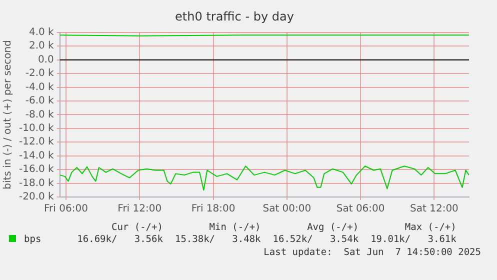  I want to click on legend-label: bps, so click(32, 239).